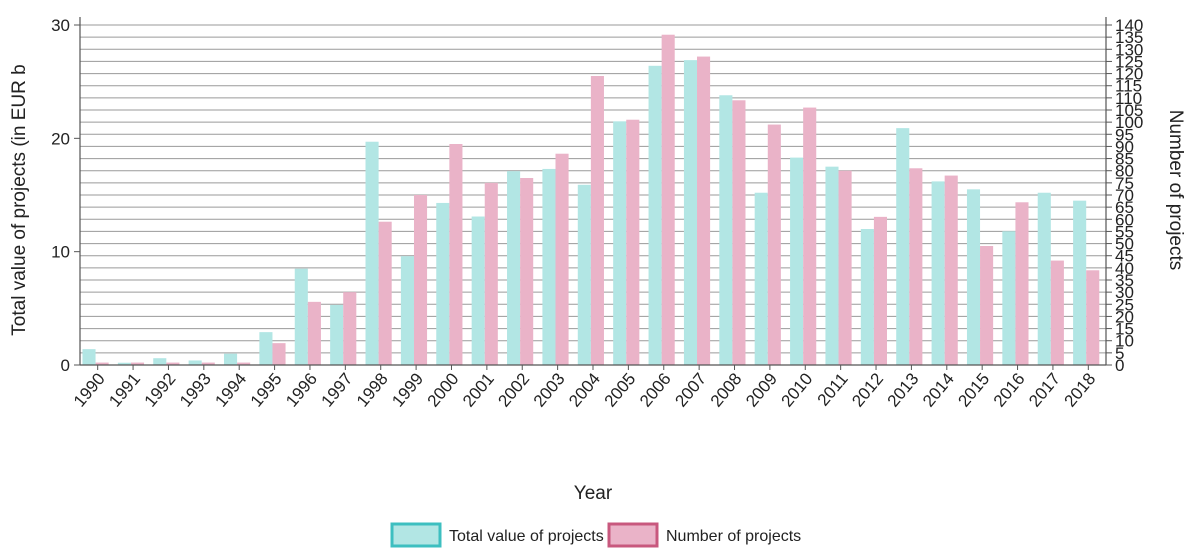 The height and width of the screenshot is (548, 1186). Describe the element at coordinates (279, 354) in the screenshot. I see `bar-number-projects-1995` at that location.